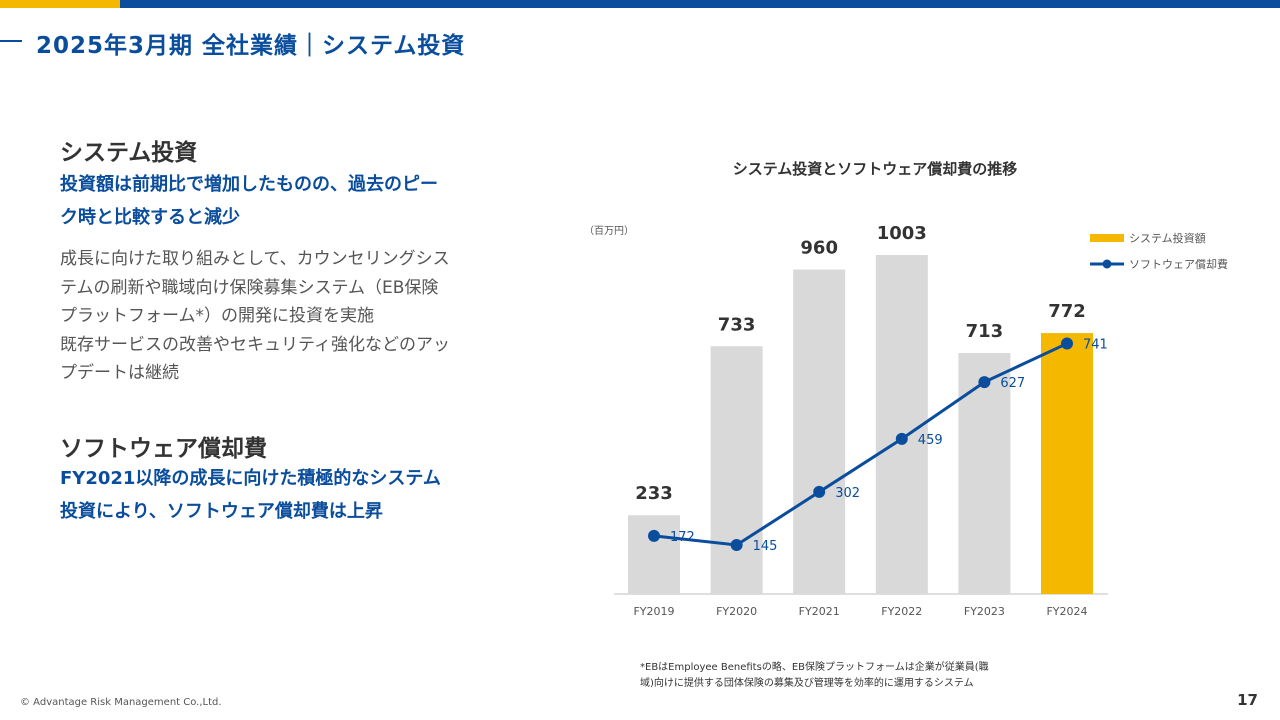 The height and width of the screenshot is (720, 1280). What do you see at coordinates (1067, 463) in the screenshot?
I see `bar-fy2024` at bounding box center [1067, 463].